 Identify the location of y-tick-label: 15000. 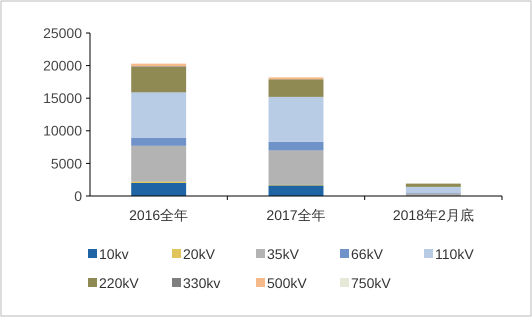
(62, 98).